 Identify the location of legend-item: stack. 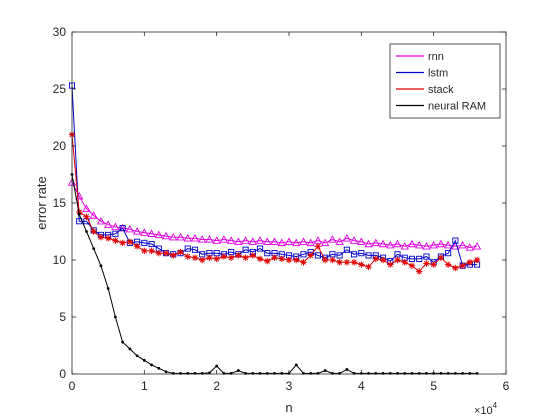
(425, 90).